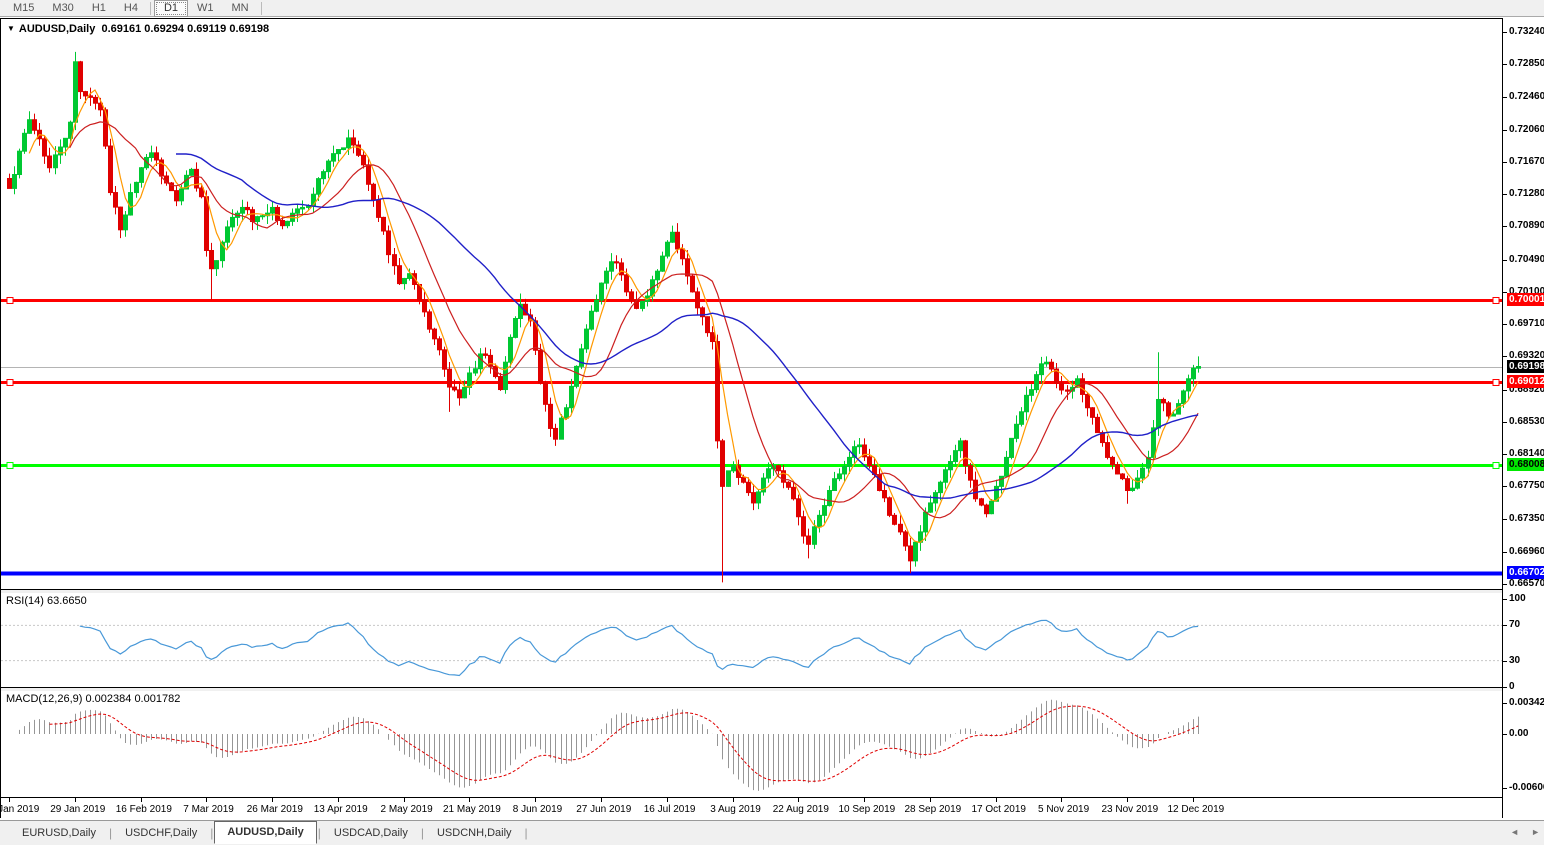 This screenshot has width=1544, height=845. I want to click on timeframe-button-d1: D1, so click(170, 8).